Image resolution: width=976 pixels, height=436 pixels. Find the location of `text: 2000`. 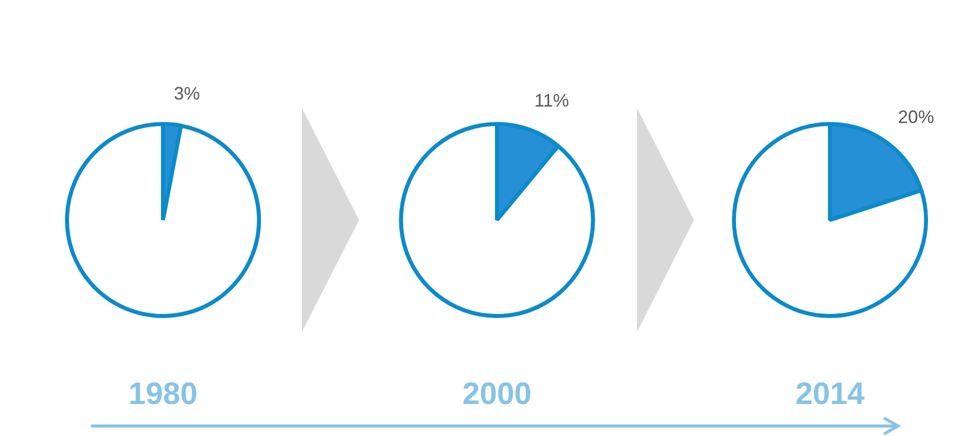

text: 2000 is located at coordinates (497, 394).